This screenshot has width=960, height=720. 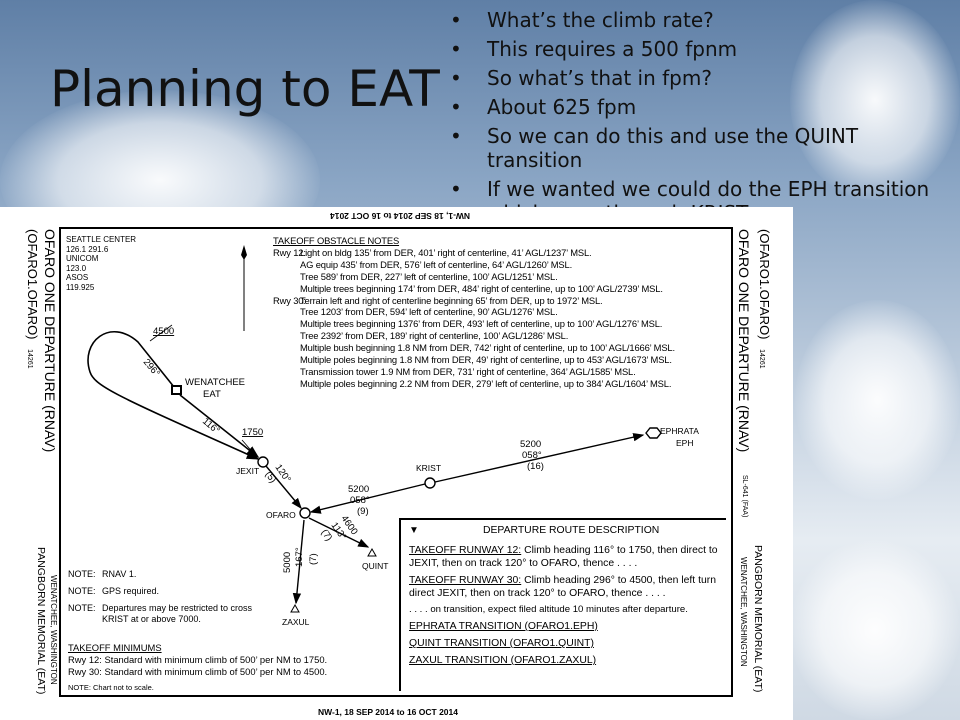 What do you see at coordinates (77, 277) in the screenshot?
I see `comm-line: ASOS` at bounding box center [77, 277].